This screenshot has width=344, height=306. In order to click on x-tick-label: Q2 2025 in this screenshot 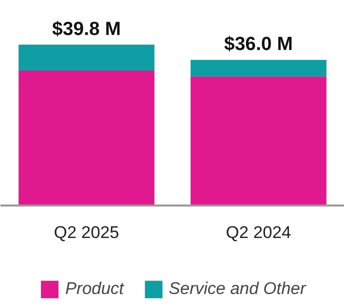, I will do `click(87, 232)`.